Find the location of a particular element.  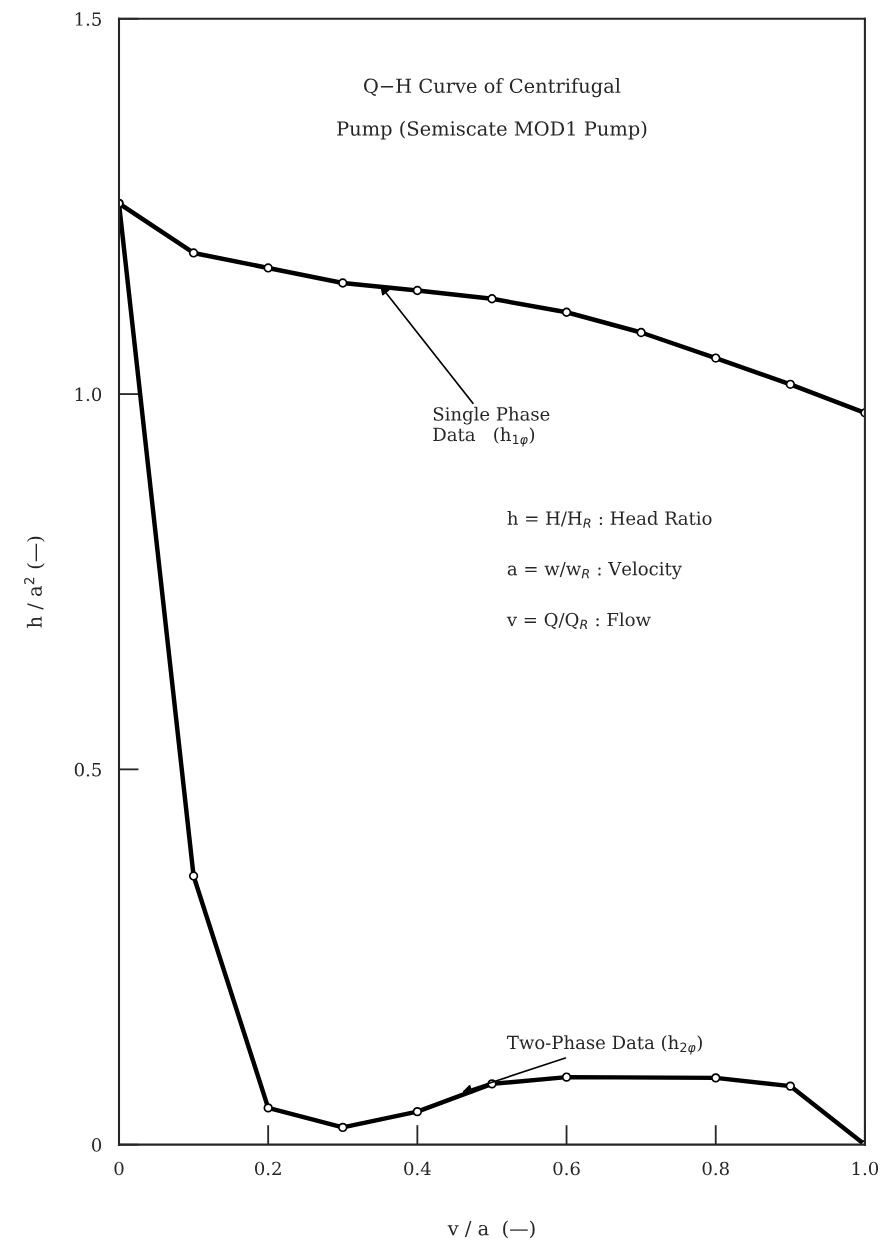

x-tick-label: 0.6 is located at coordinates (566, 1168).